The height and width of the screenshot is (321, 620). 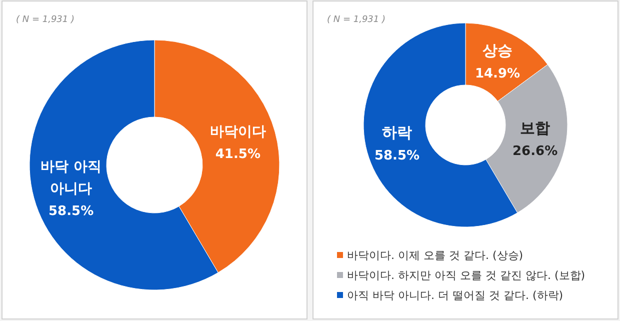 What do you see at coordinates (535, 128) in the screenshot?
I see `slice-label: 보합` at bounding box center [535, 128].